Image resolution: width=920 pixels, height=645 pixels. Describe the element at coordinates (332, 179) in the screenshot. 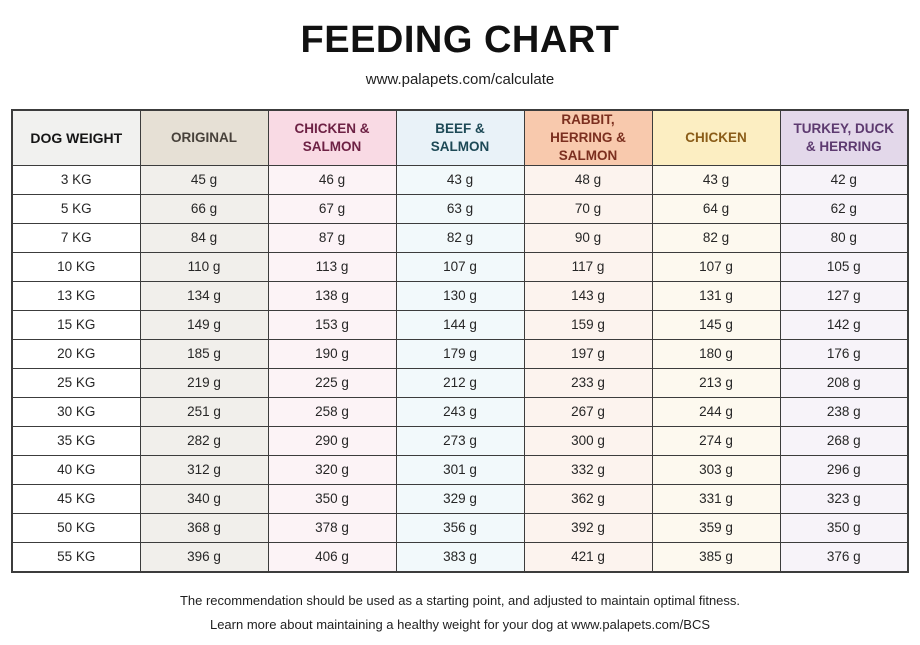

I see `feeding-amount-cell: 46 g` at that location.